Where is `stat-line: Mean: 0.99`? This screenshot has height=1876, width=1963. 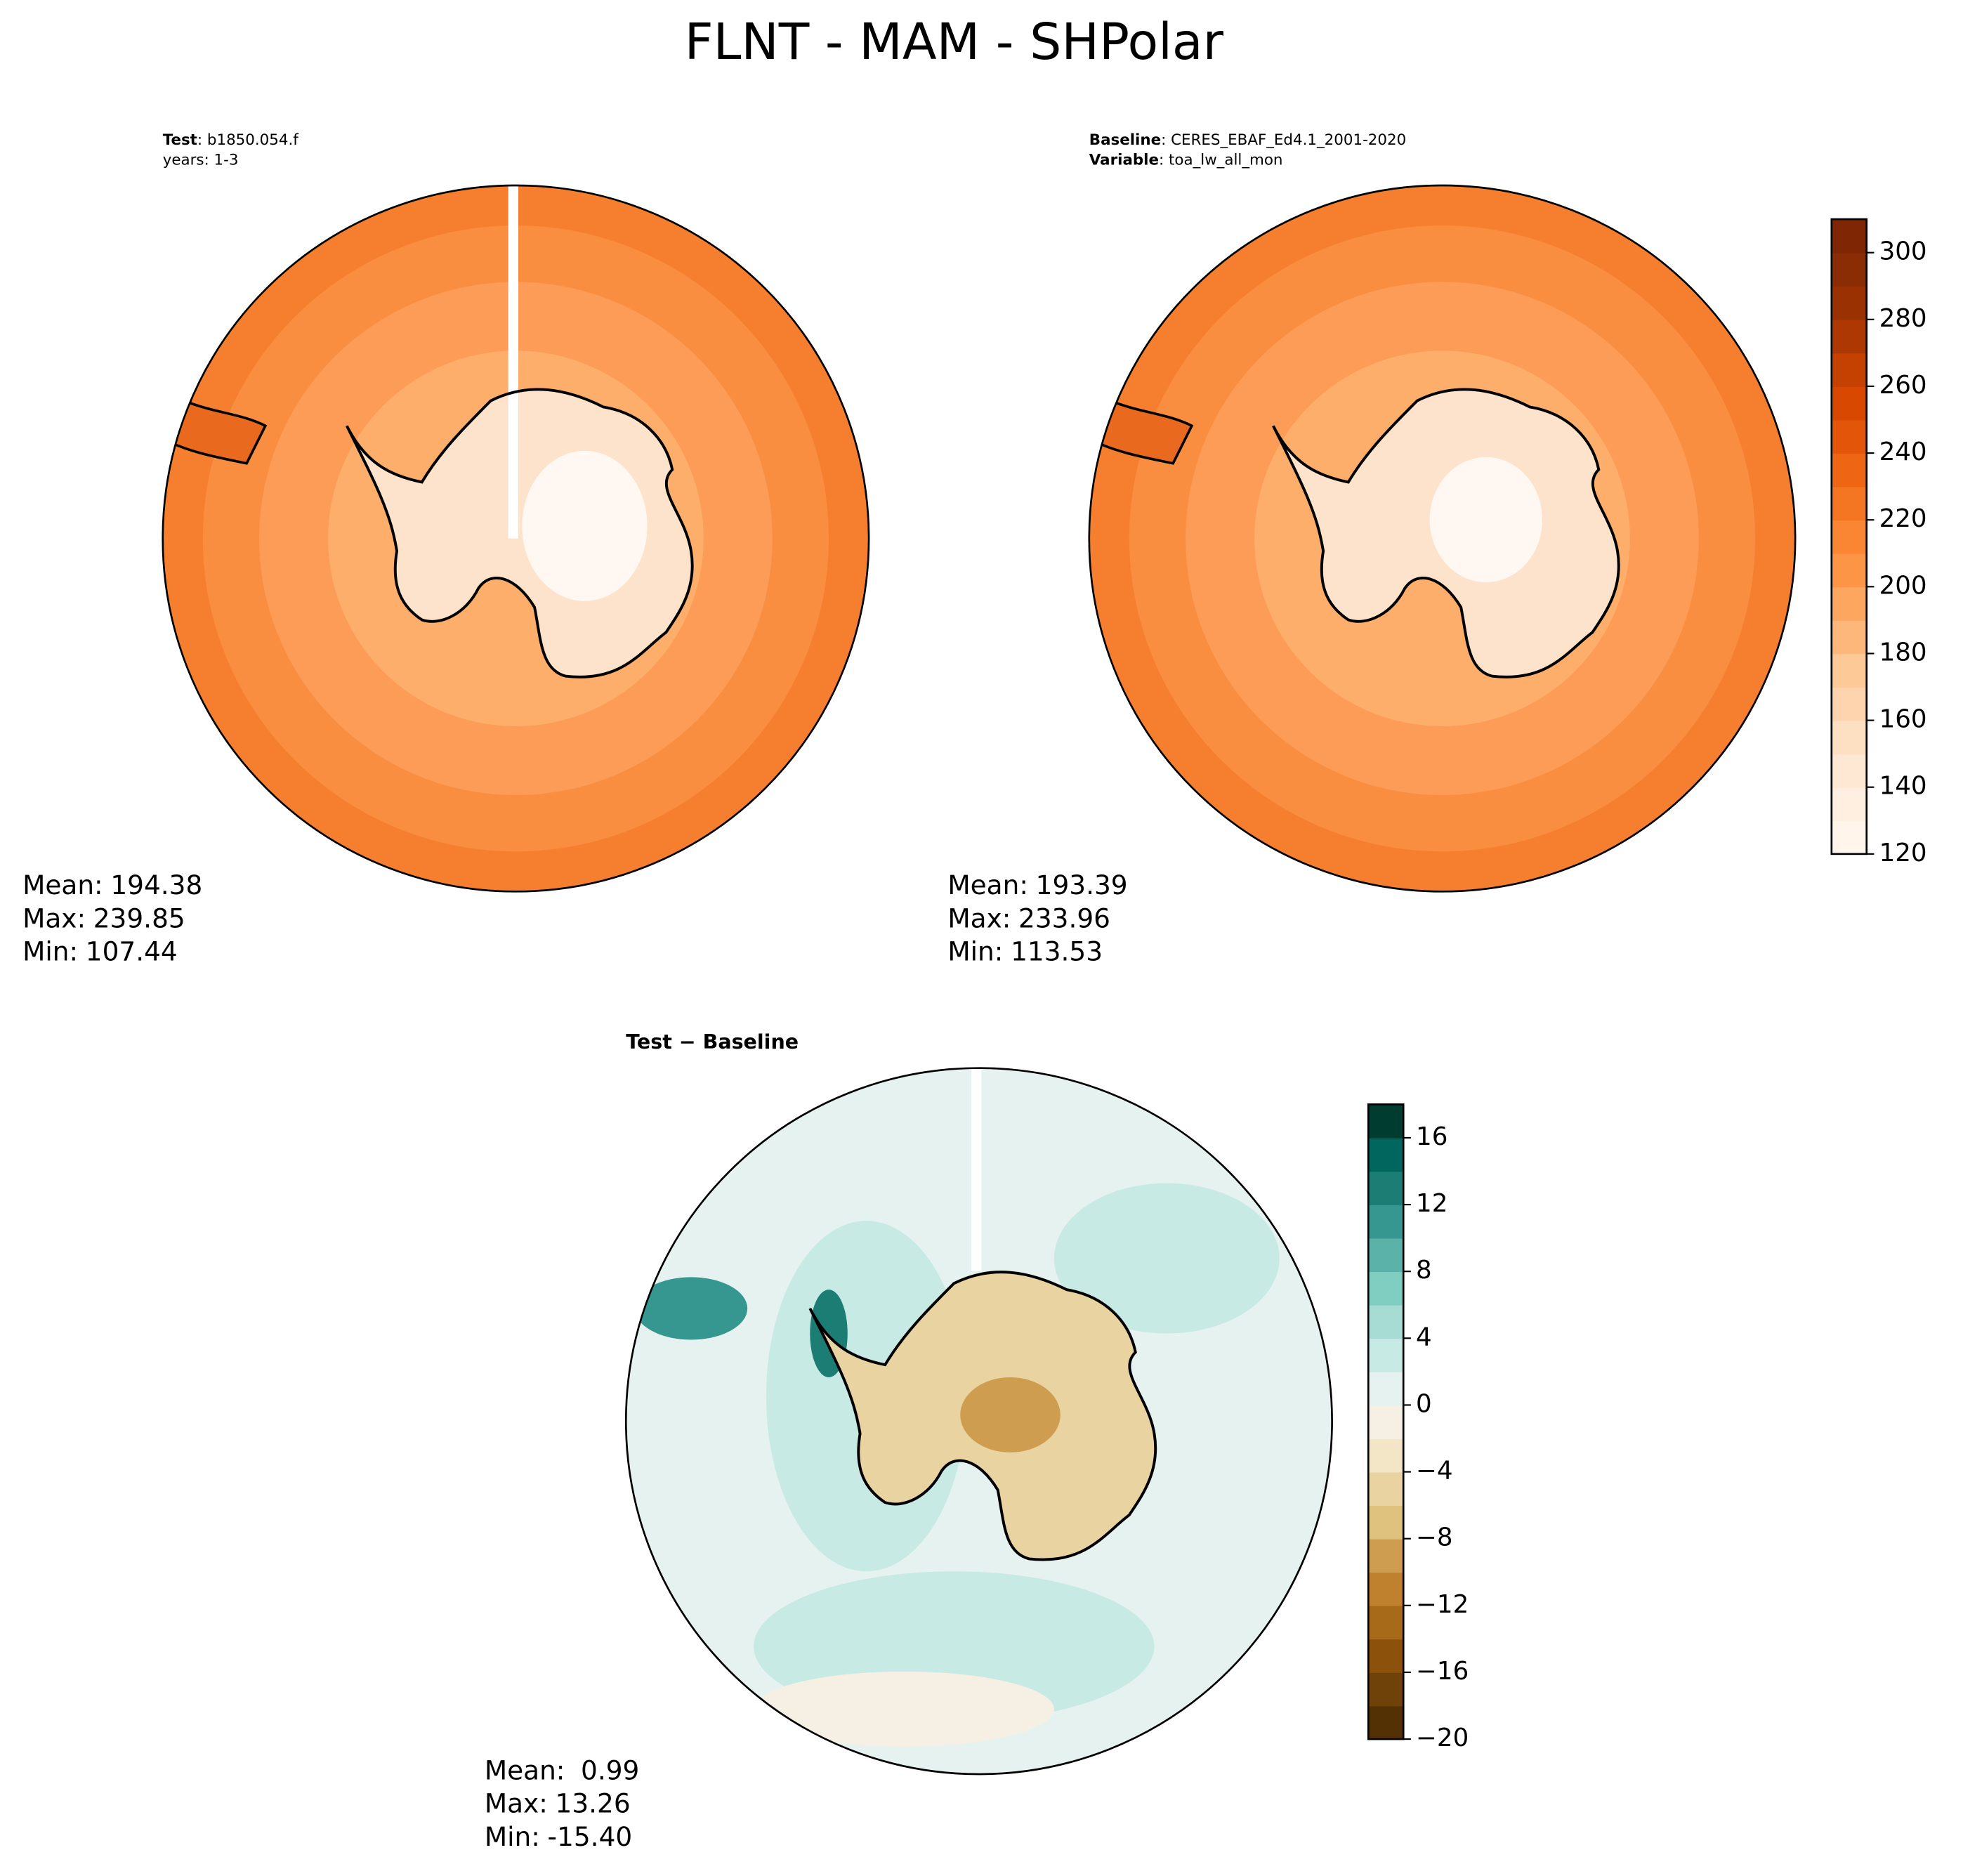 stat-line: Mean: 0.99 is located at coordinates (562, 1770).